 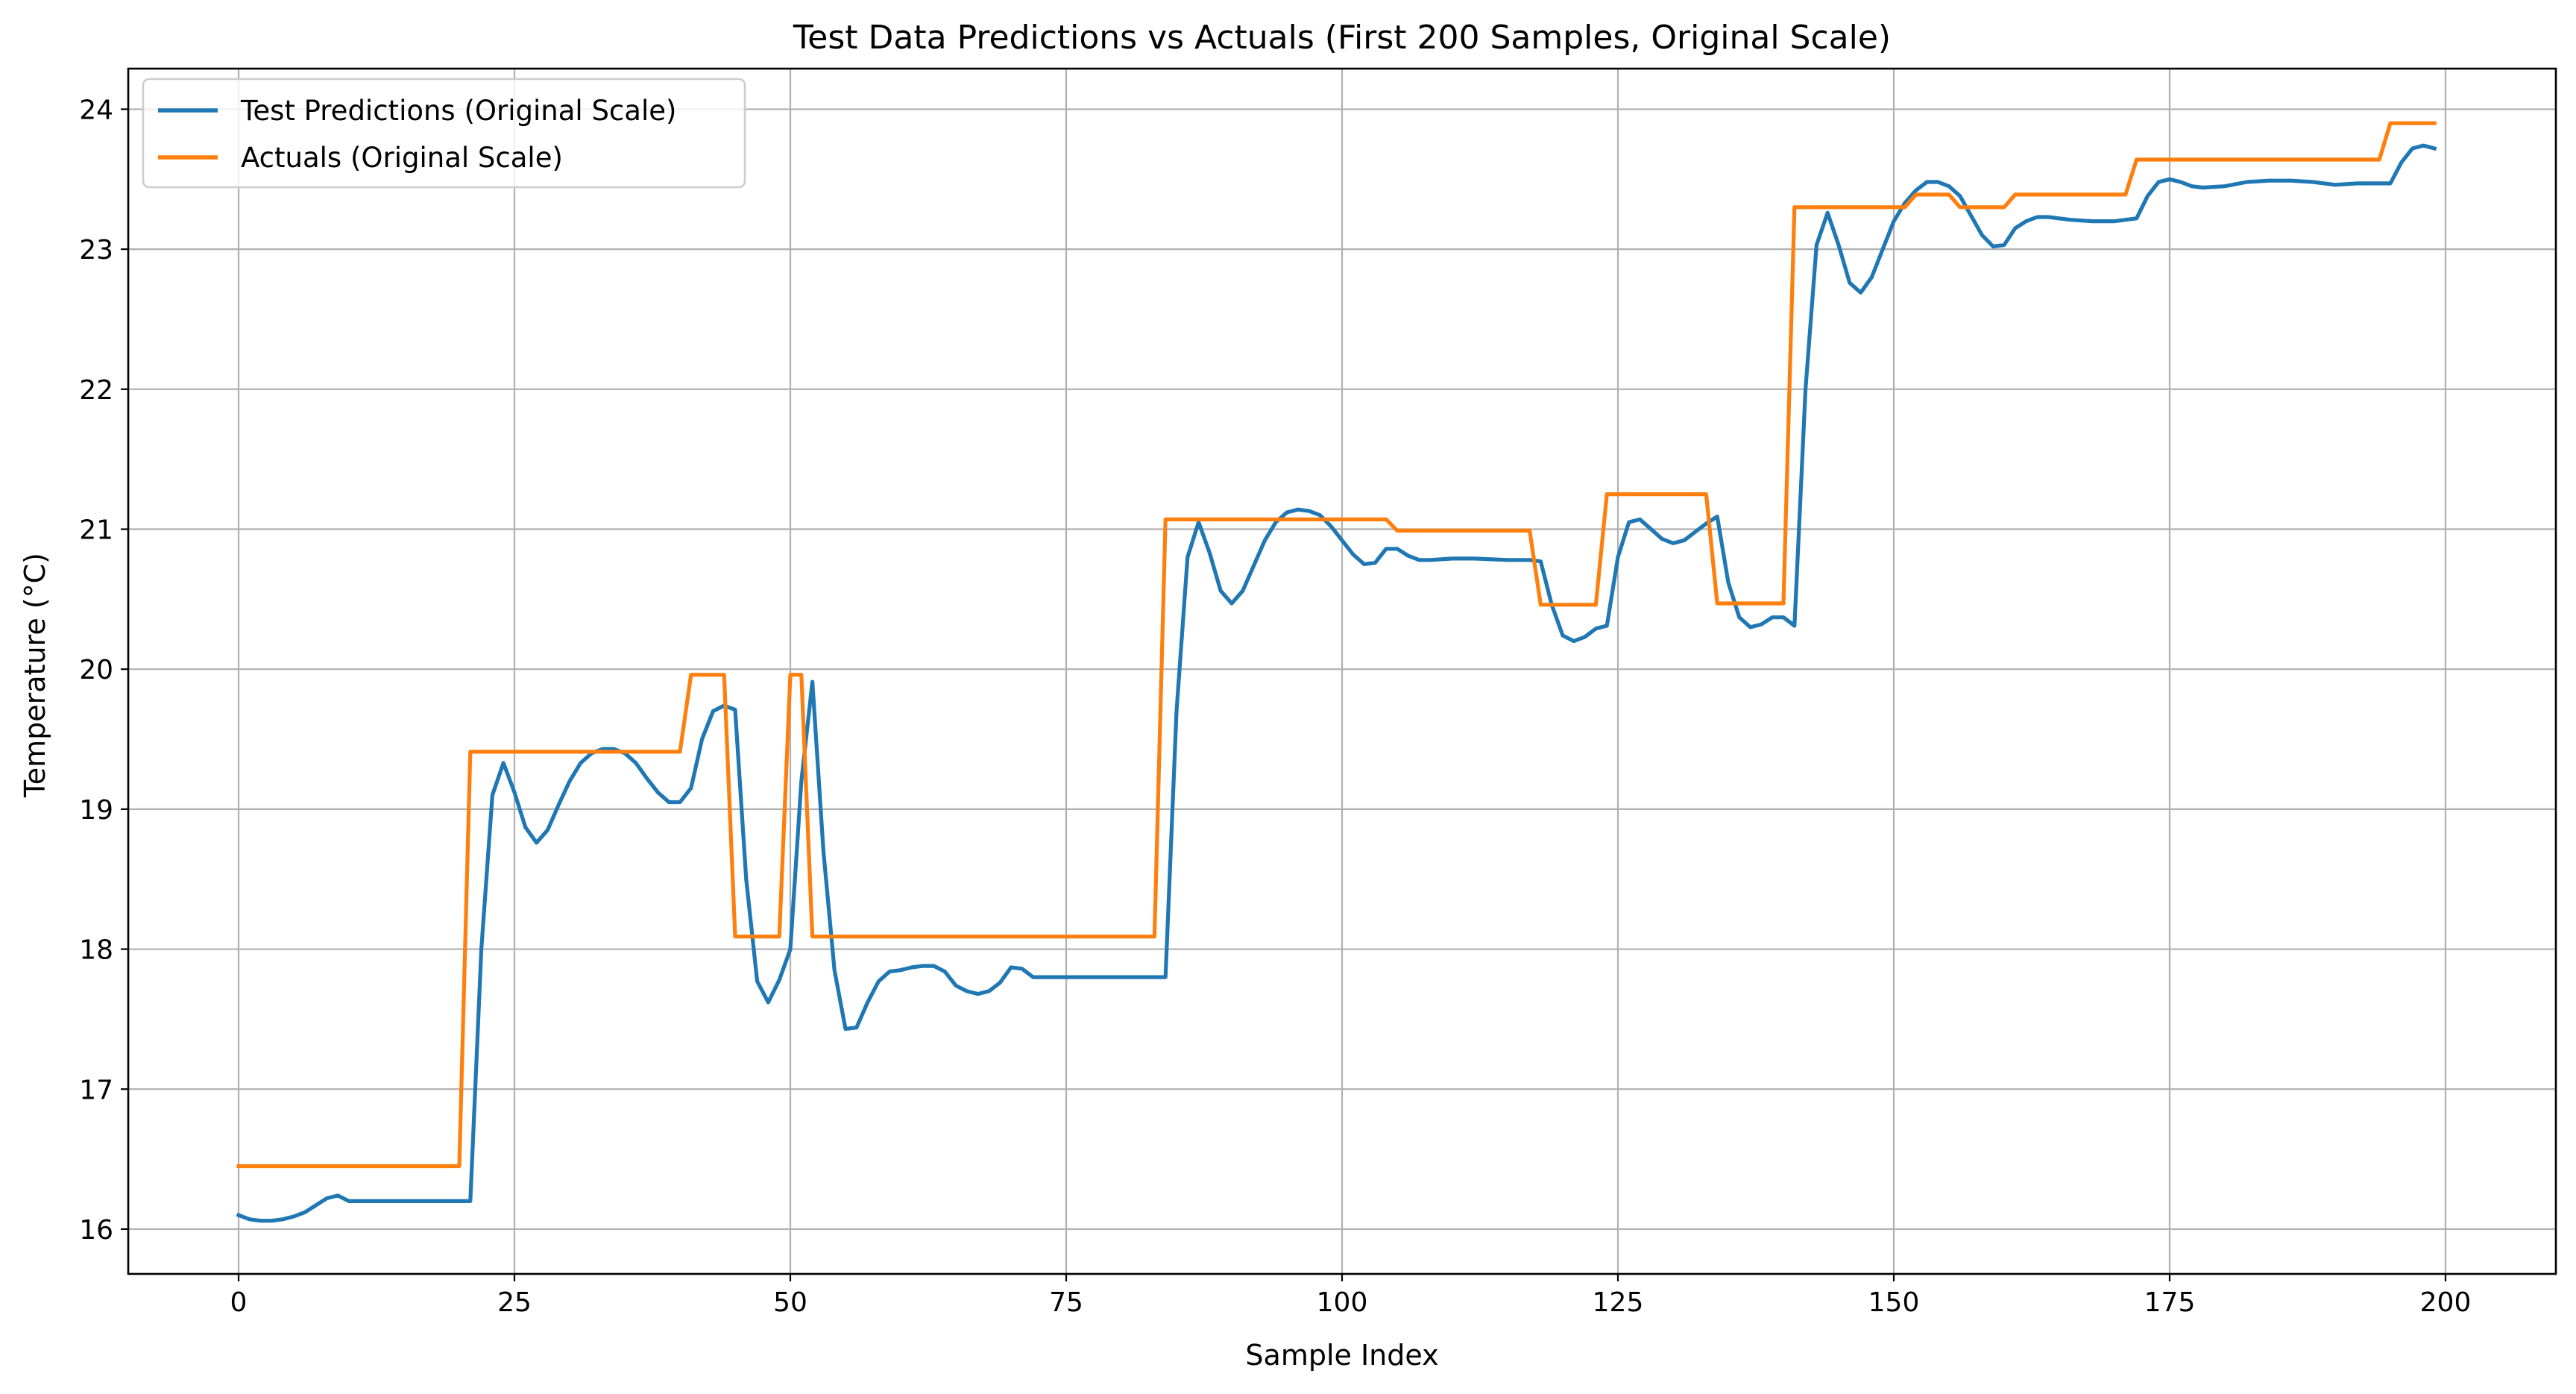 I want to click on y-tick-label: 20, so click(x=96, y=670).